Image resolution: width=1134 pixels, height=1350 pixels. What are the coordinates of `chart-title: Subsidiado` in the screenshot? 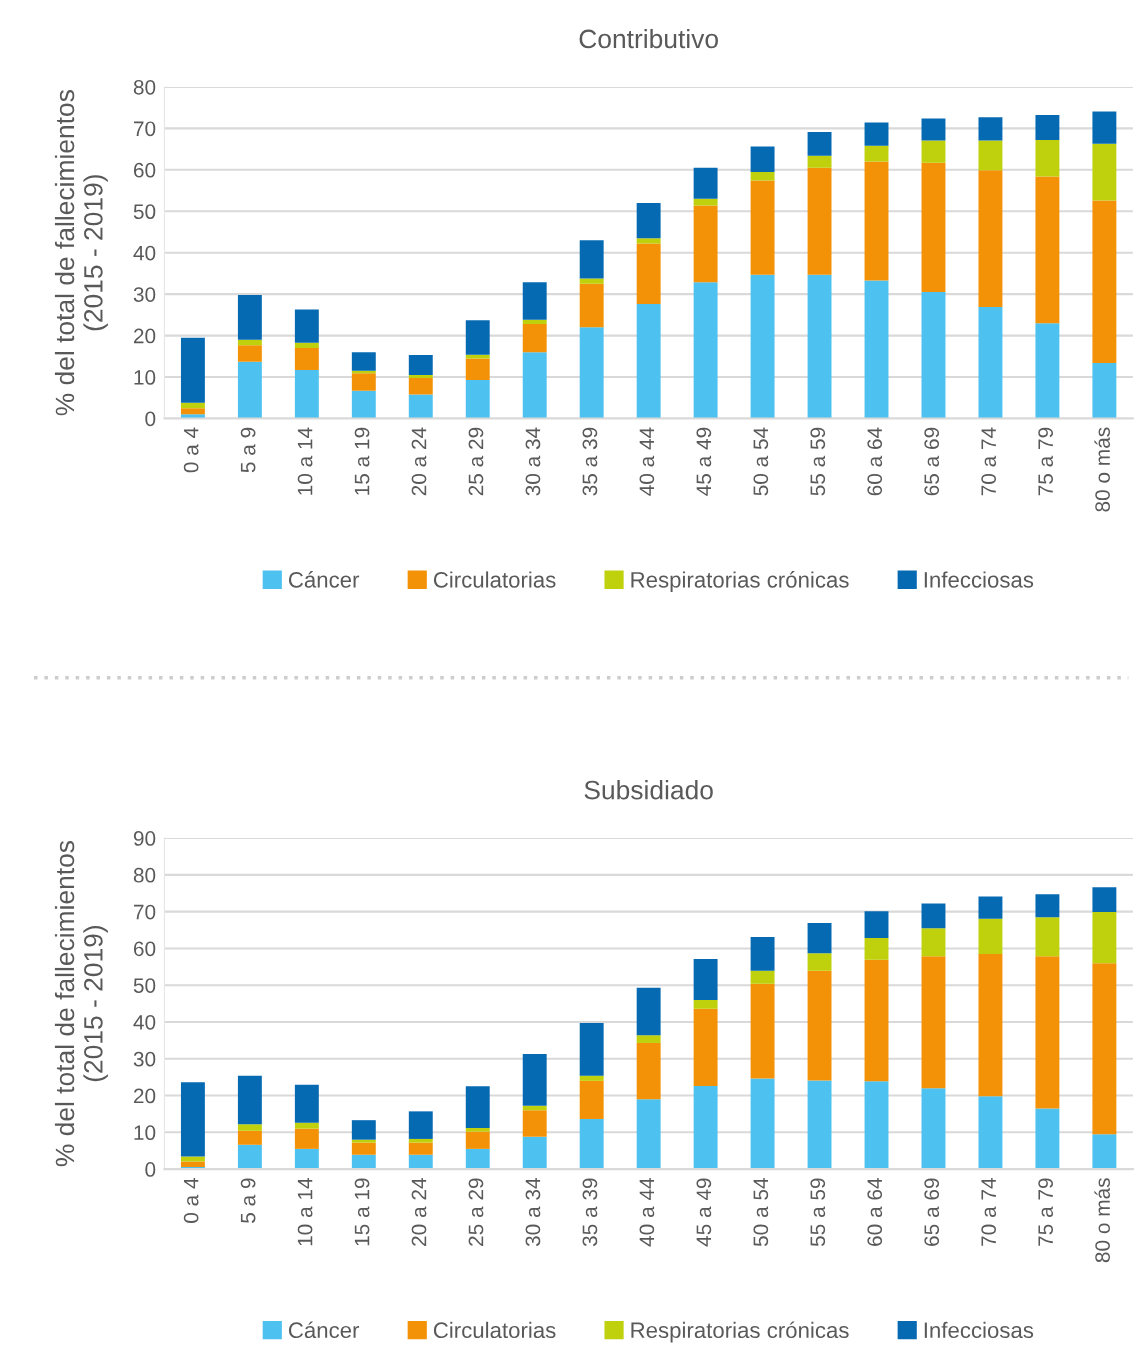 It's located at (648, 790).